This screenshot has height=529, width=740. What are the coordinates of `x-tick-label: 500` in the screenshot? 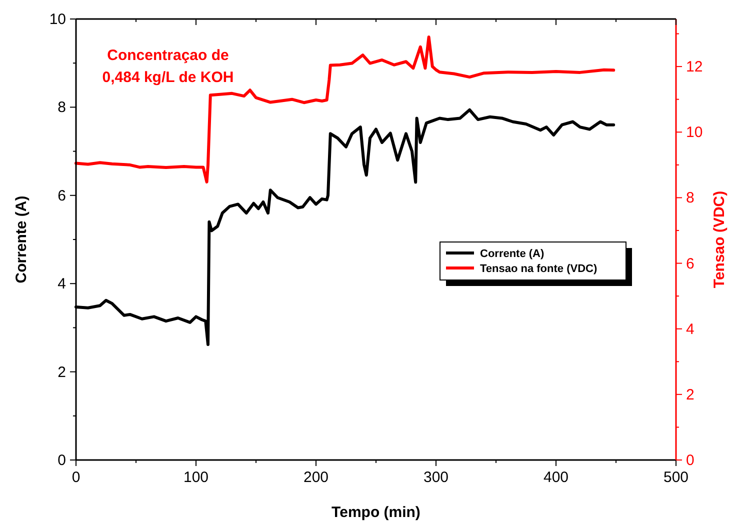 It's located at (676, 477).